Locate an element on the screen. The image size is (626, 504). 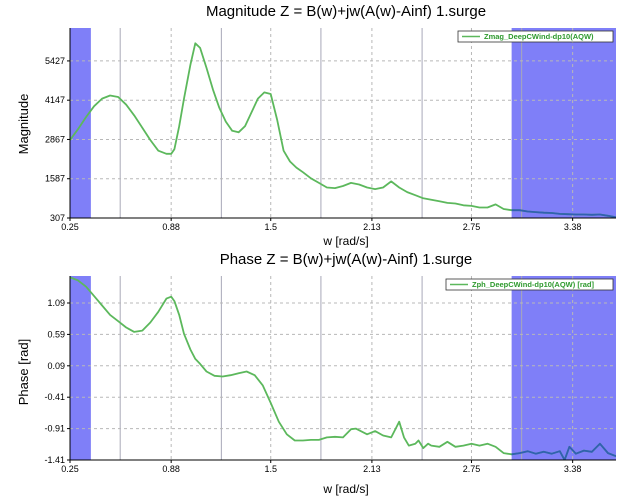
phase-legend: Zph_DeepCWind-dp10(AQW) [rad] is located at coordinates (529, 284).